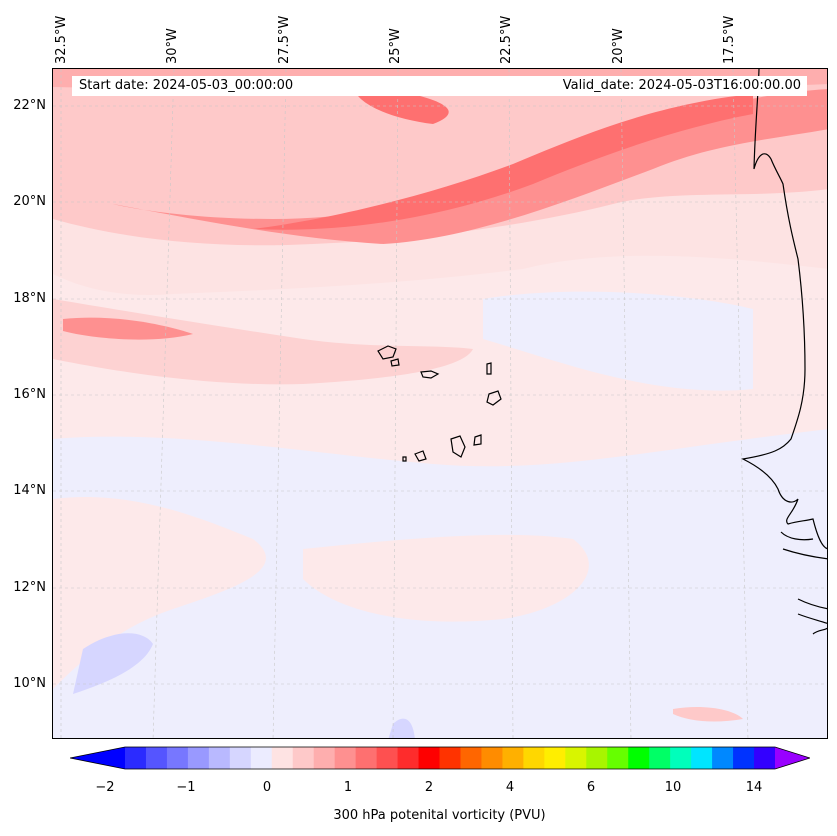  I want to click on lon-label: 32.5°W, so click(61, 39).